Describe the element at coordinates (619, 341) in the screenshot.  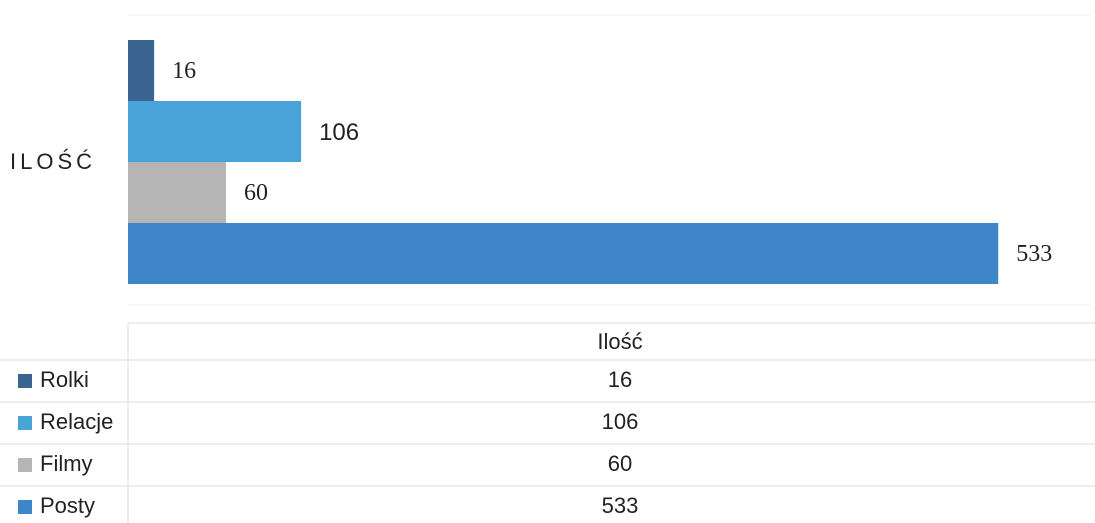
I see `table-header: Ilość` at that location.